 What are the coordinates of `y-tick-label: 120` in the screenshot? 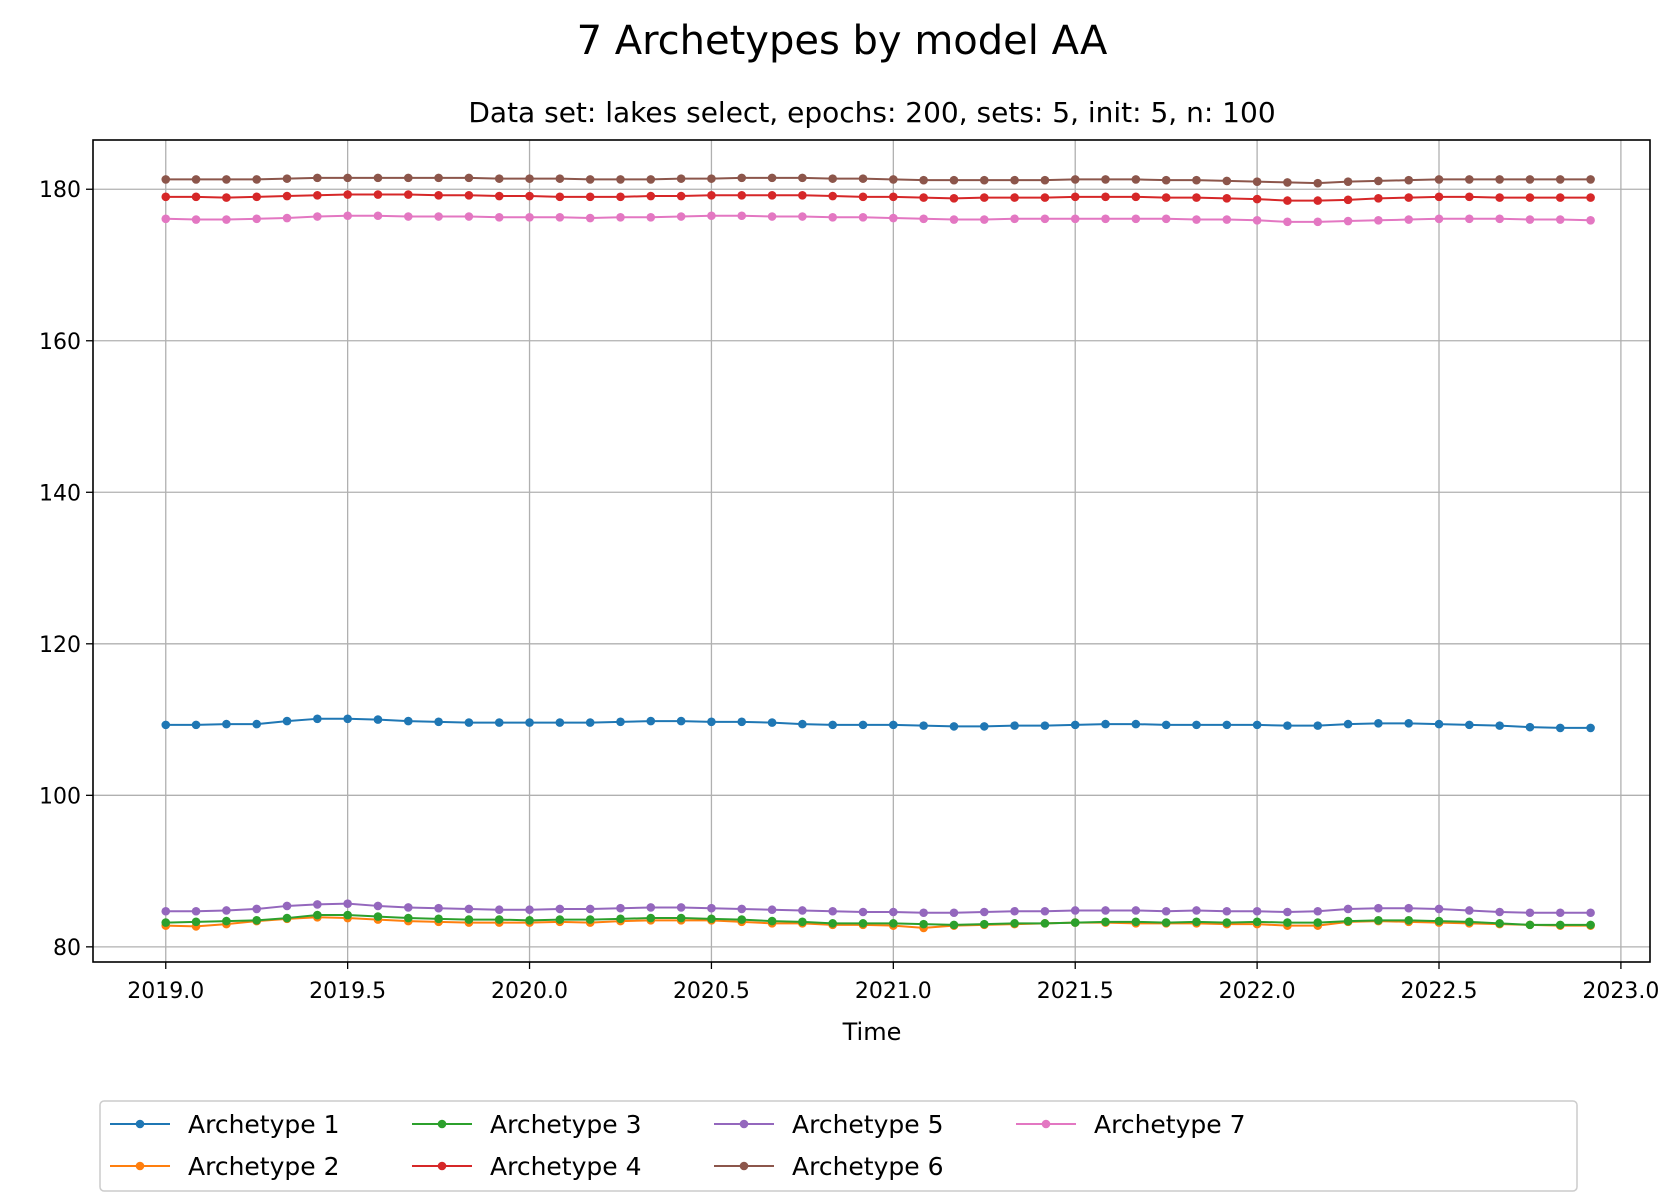 It's located at (60, 645).